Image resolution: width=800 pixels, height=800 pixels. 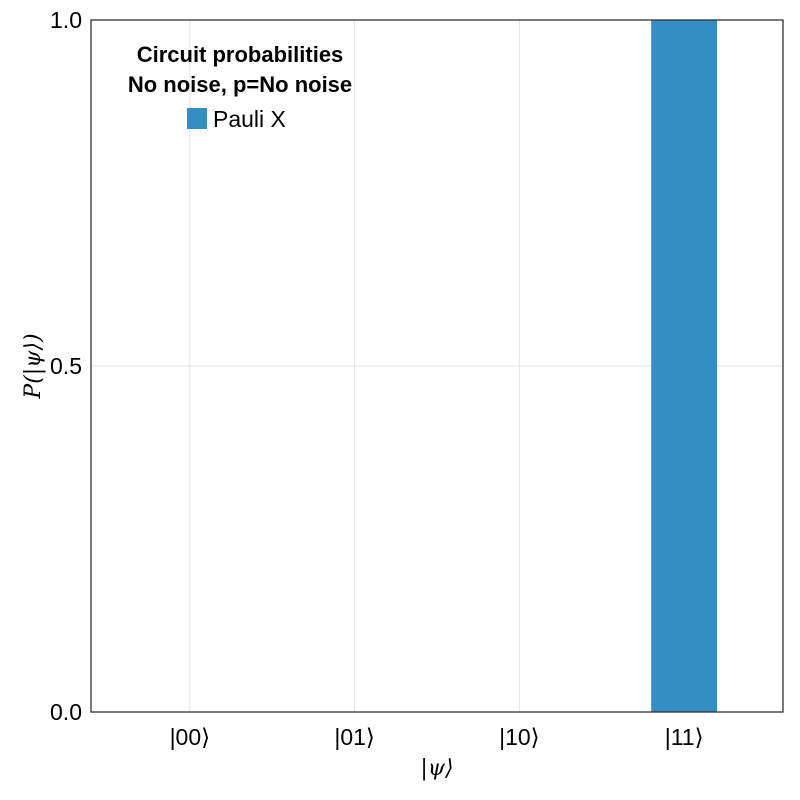 I want to click on bars, so click(x=684, y=366).